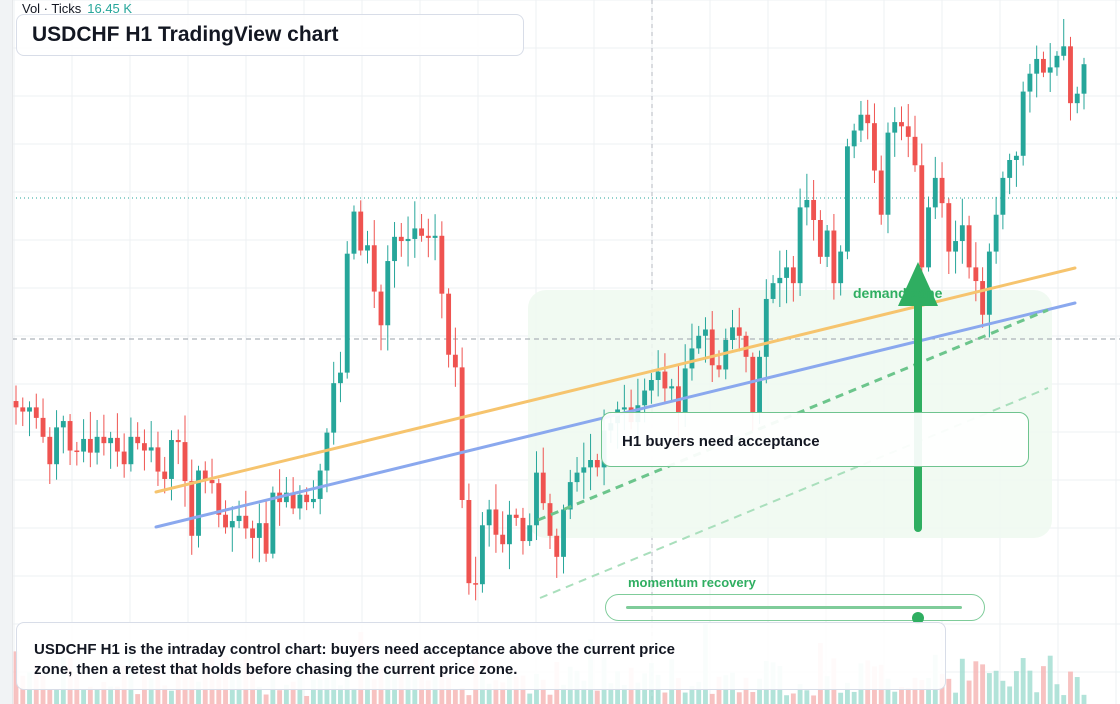 The height and width of the screenshot is (704, 1120). Describe the element at coordinates (898, 293) in the screenshot. I see `demand-zone-label: demand zone` at that location.